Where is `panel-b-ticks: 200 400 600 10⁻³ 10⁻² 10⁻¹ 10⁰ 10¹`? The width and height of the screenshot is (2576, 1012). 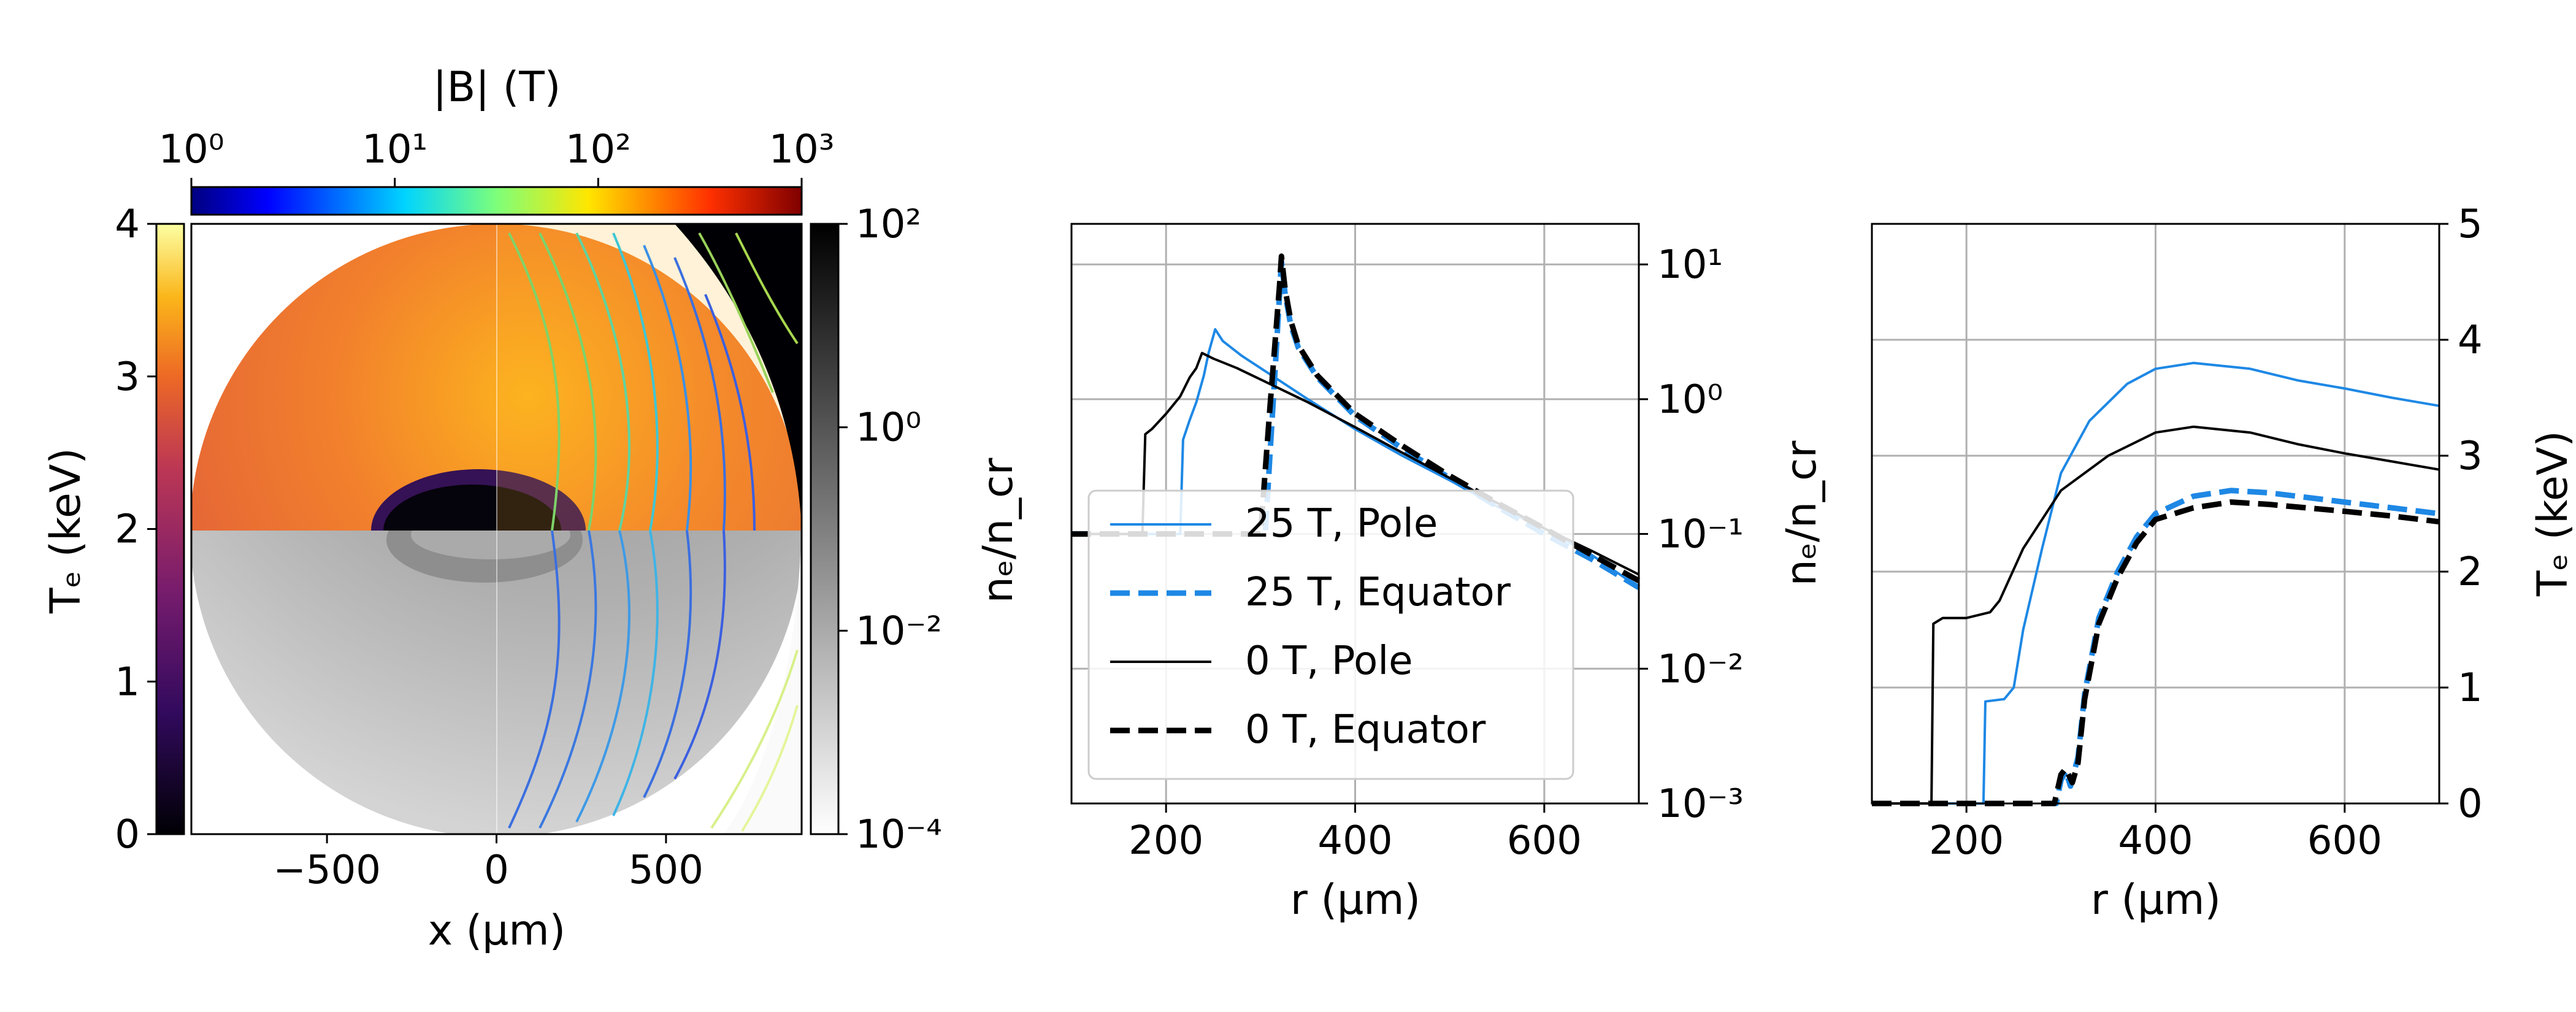 panel-b-ticks: 200 400 600 10⁻³ 10⁻² 10⁻¹ 10⁰ 10¹ is located at coordinates (1436, 553).